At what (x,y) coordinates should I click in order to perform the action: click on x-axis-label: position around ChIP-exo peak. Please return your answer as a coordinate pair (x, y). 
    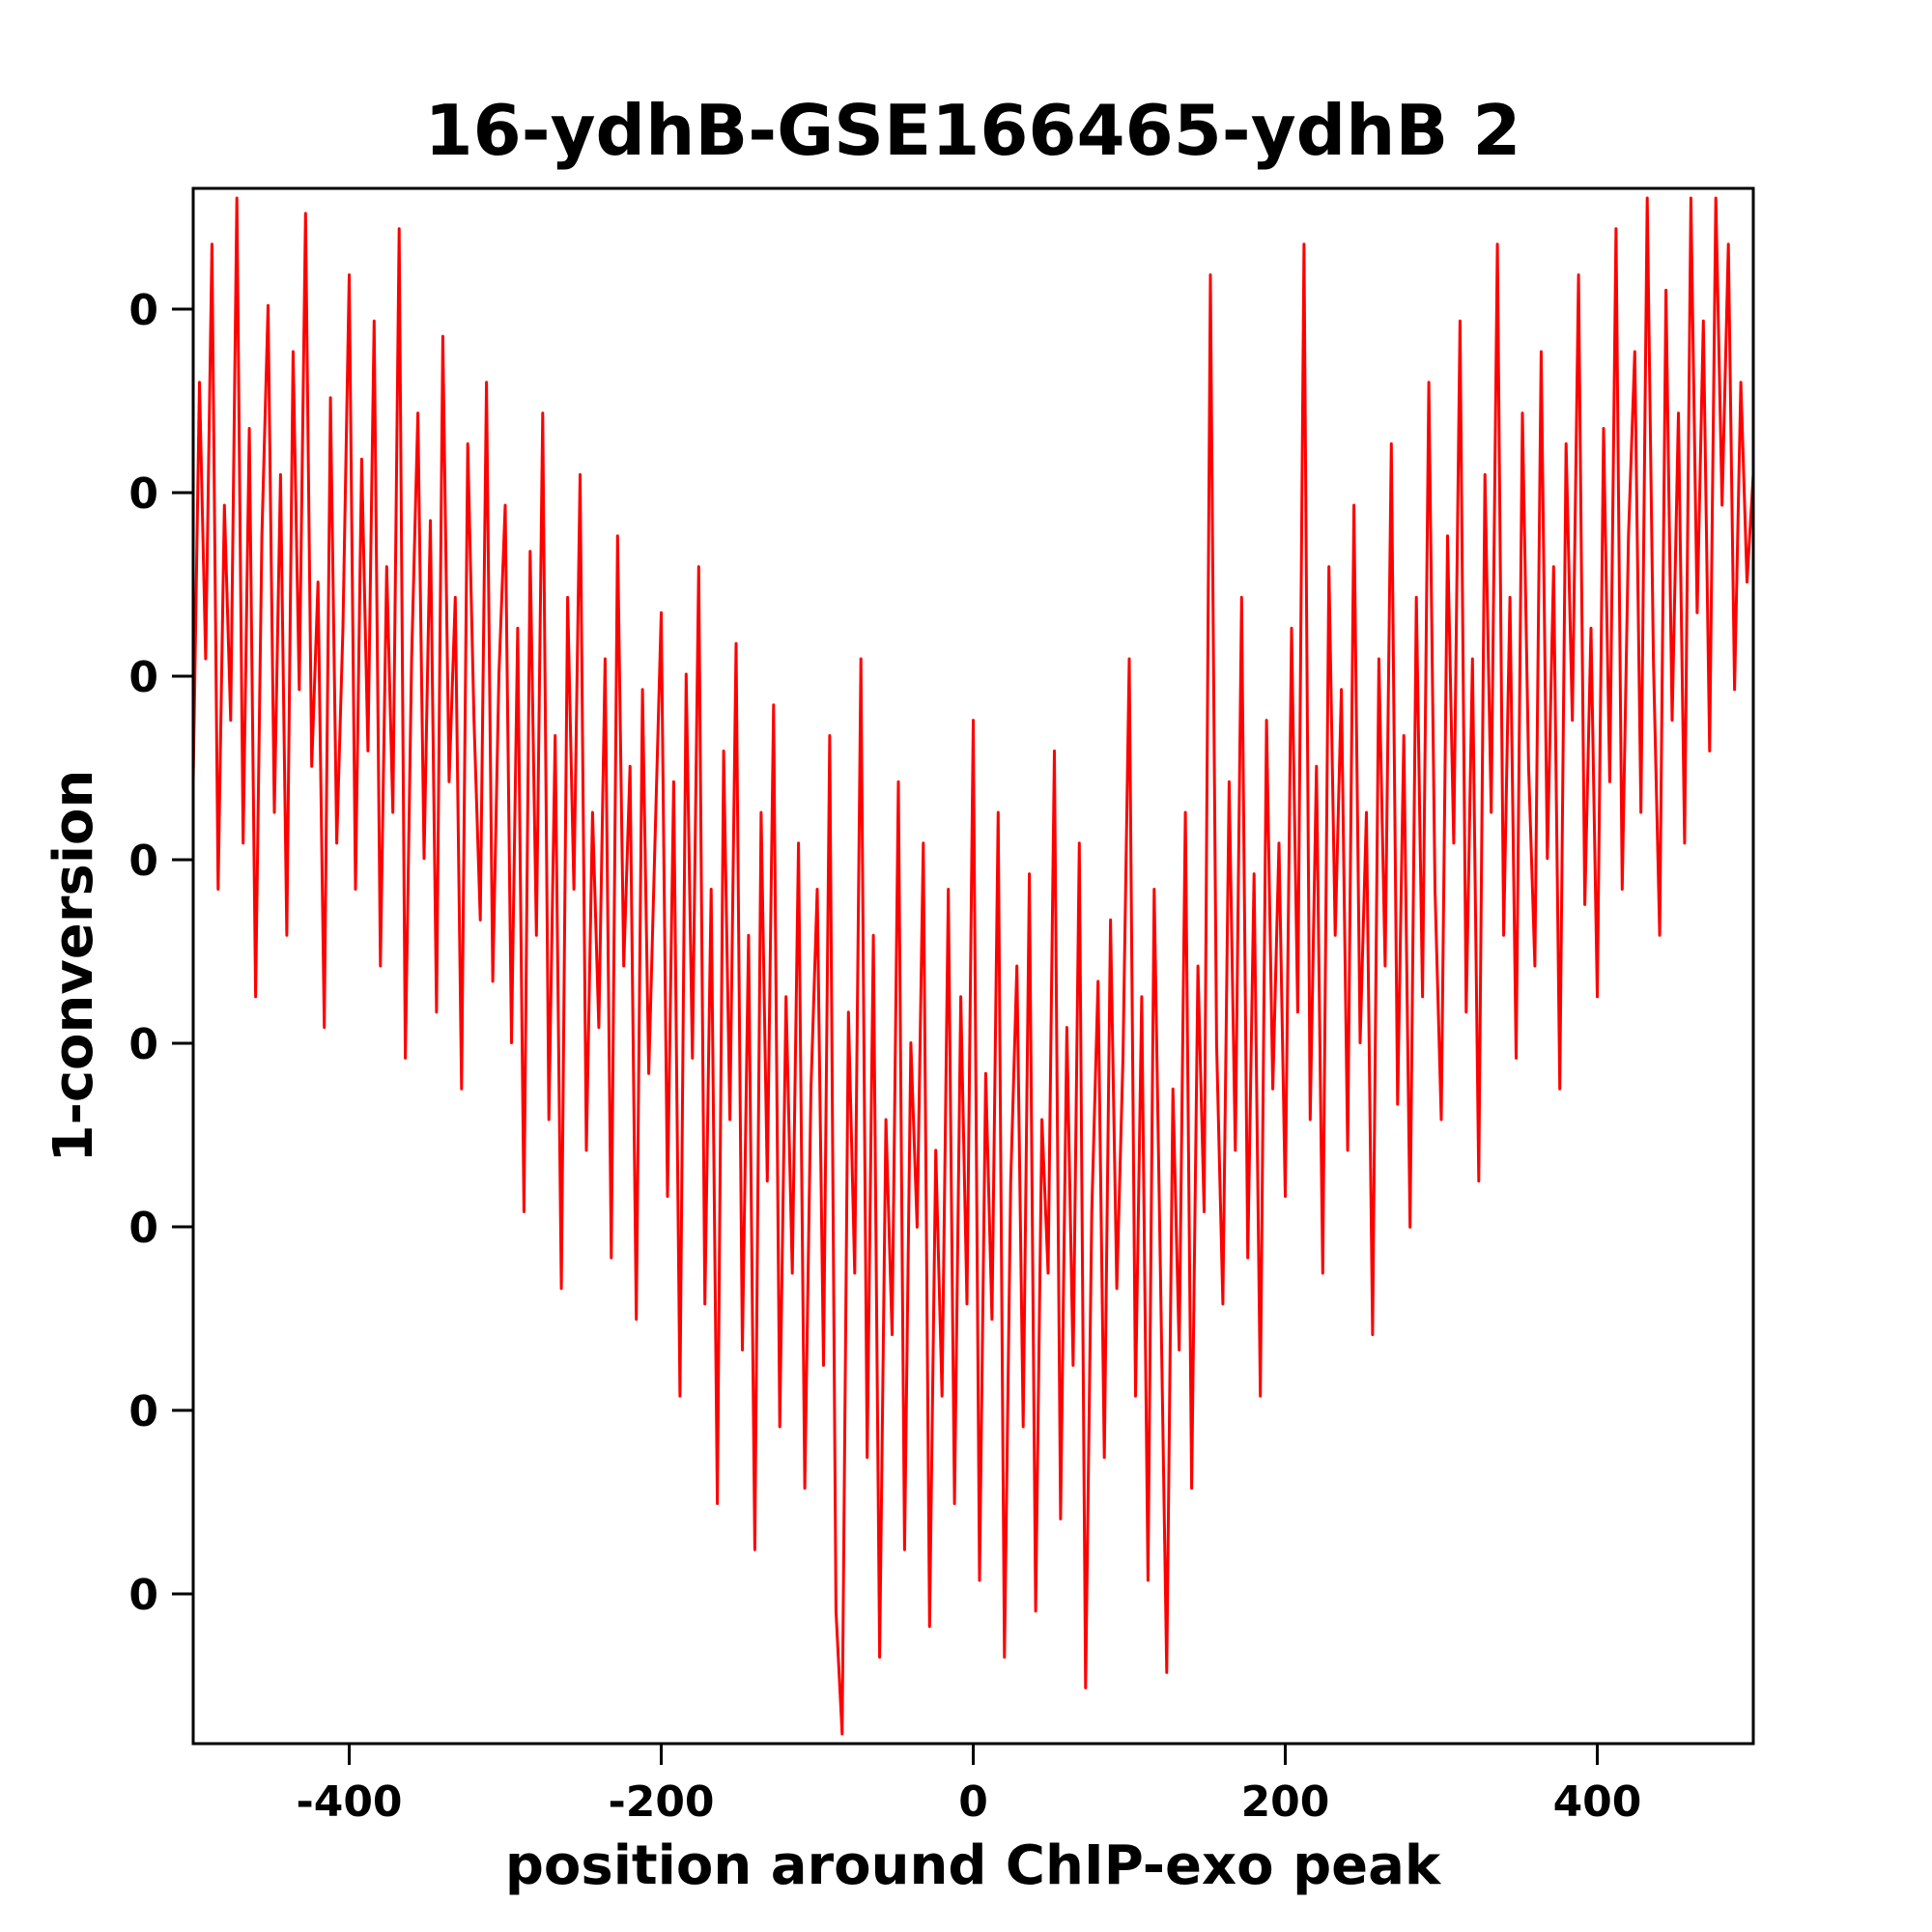
    Looking at the image, I should click on (973, 1865).